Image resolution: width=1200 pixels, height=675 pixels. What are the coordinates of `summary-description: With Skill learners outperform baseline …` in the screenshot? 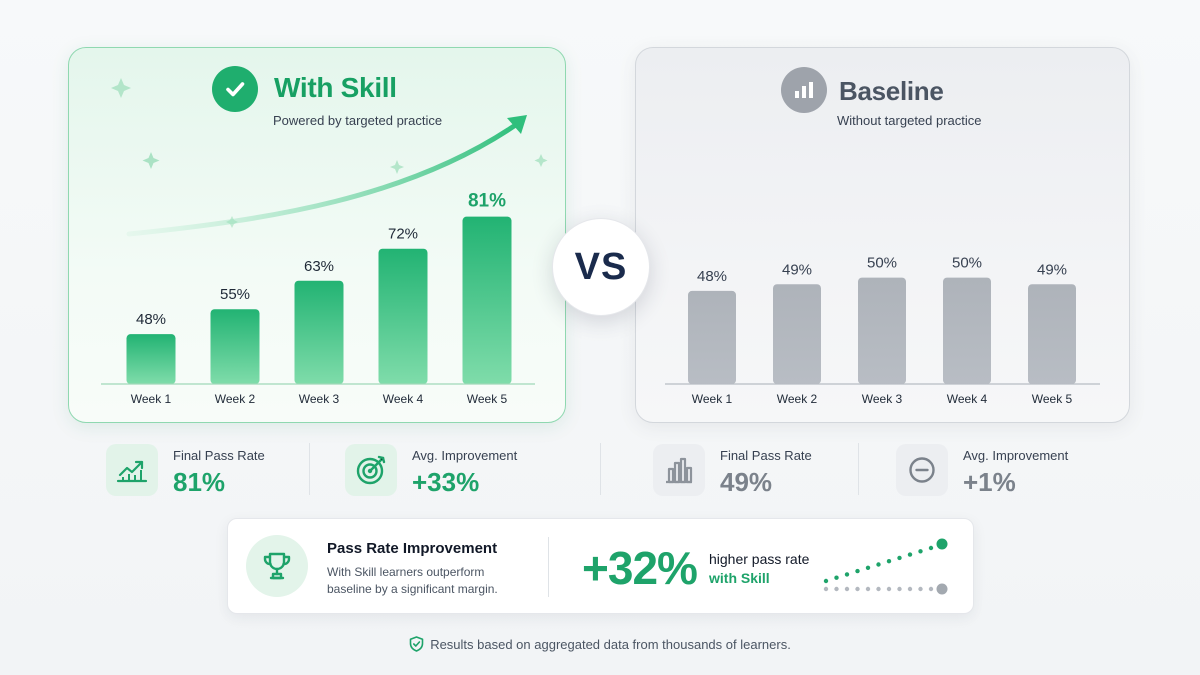 It's located at (412, 580).